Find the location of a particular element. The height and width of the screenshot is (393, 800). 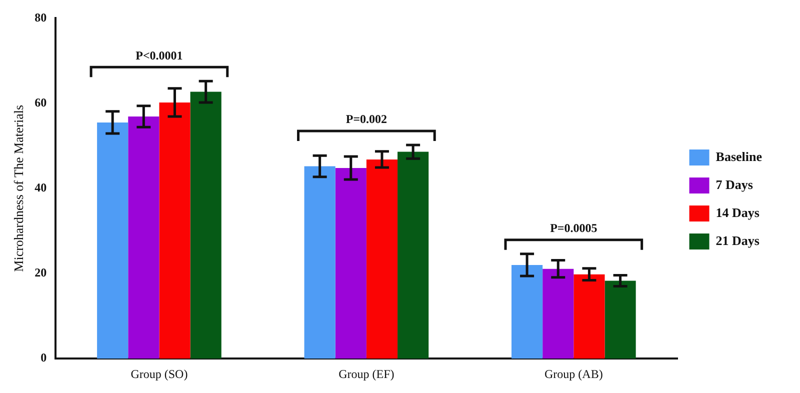

legend-label: Baseline is located at coordinates (739, 156).